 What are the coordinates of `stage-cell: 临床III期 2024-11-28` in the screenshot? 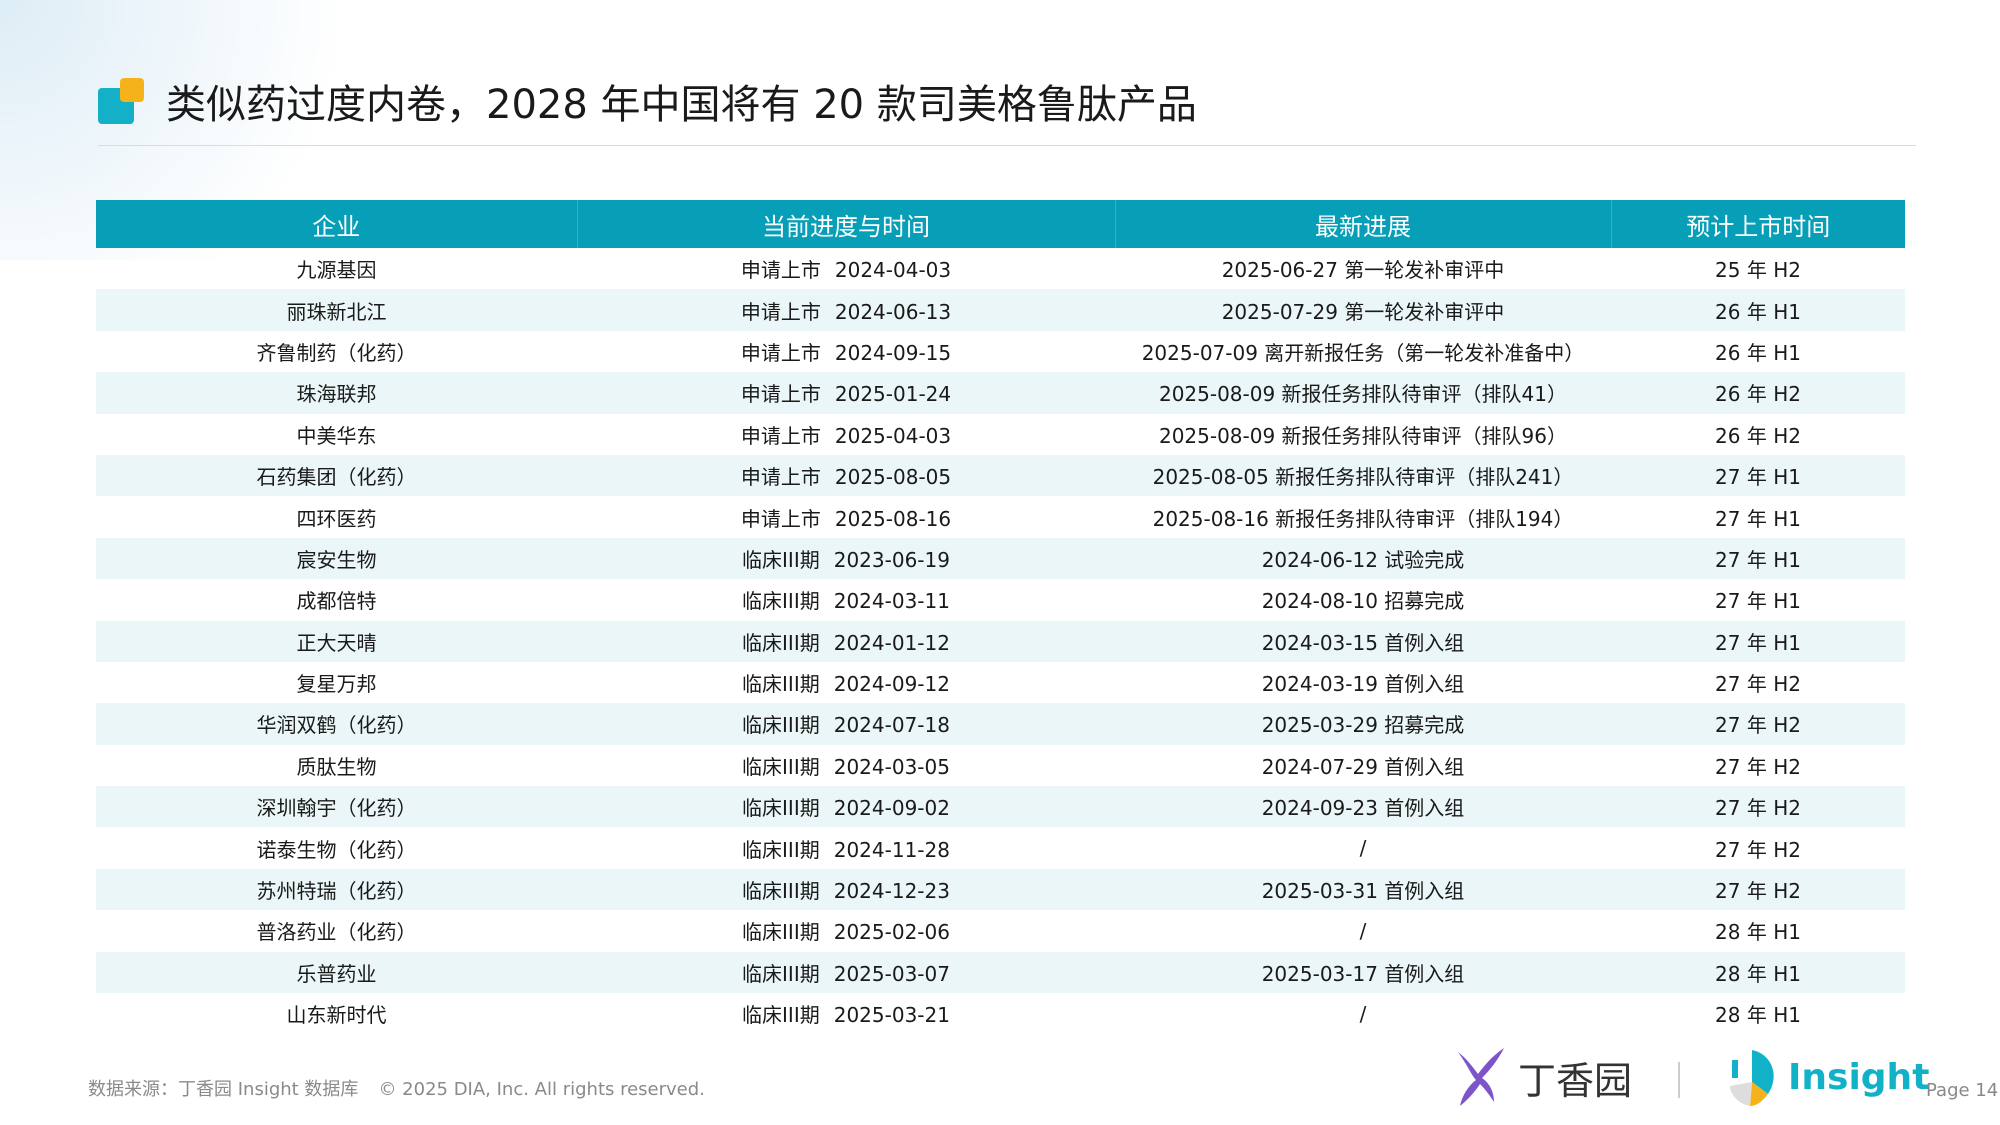 It's located at (846, 847).